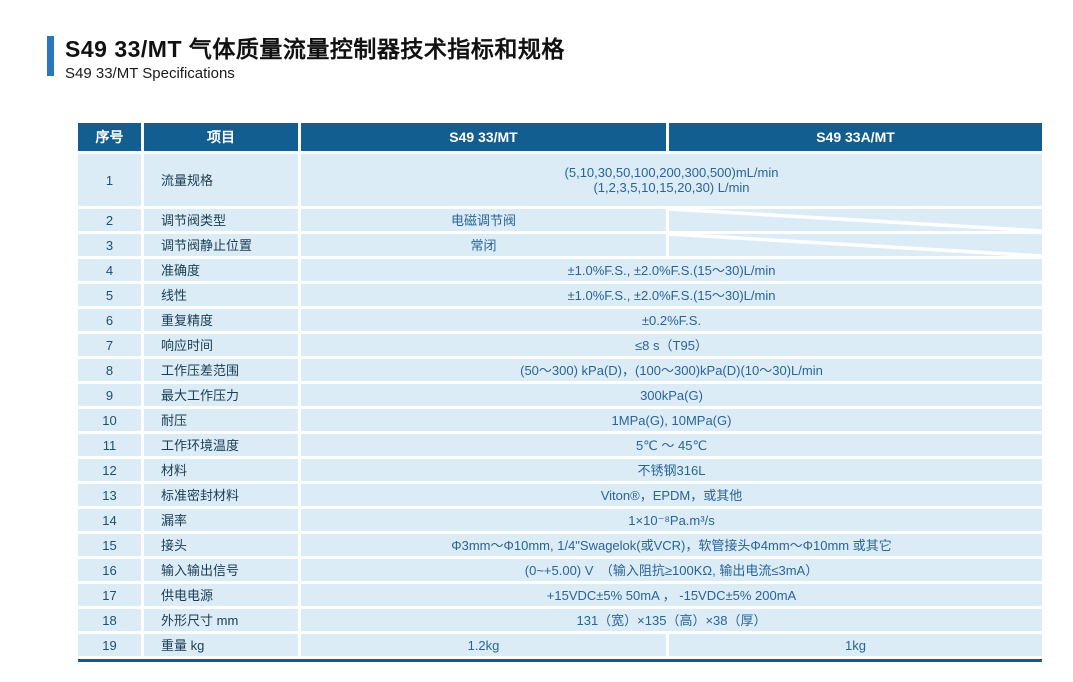 The image size is (1073, 682). I want to click on row-no: 12, so click(109, 470).